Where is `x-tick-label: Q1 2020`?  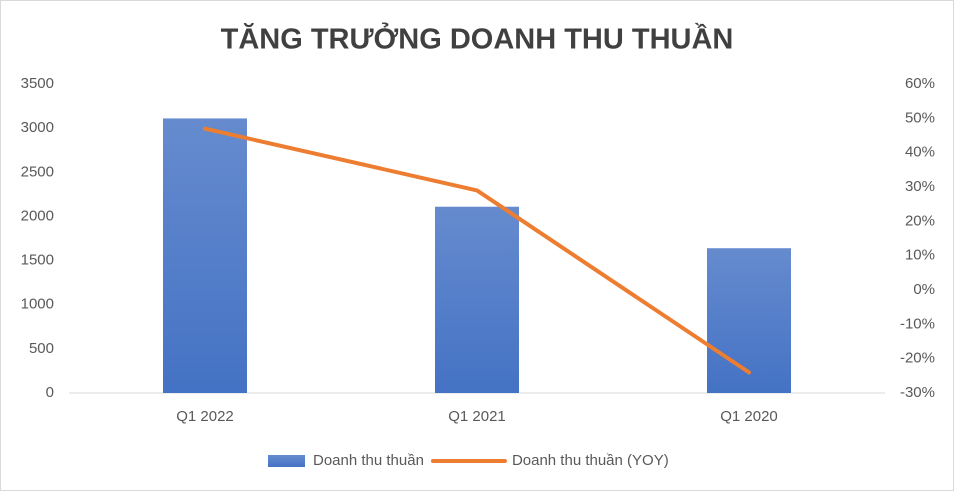 x-tick-label: Q1 2020 is located at coordinates (749, 416).